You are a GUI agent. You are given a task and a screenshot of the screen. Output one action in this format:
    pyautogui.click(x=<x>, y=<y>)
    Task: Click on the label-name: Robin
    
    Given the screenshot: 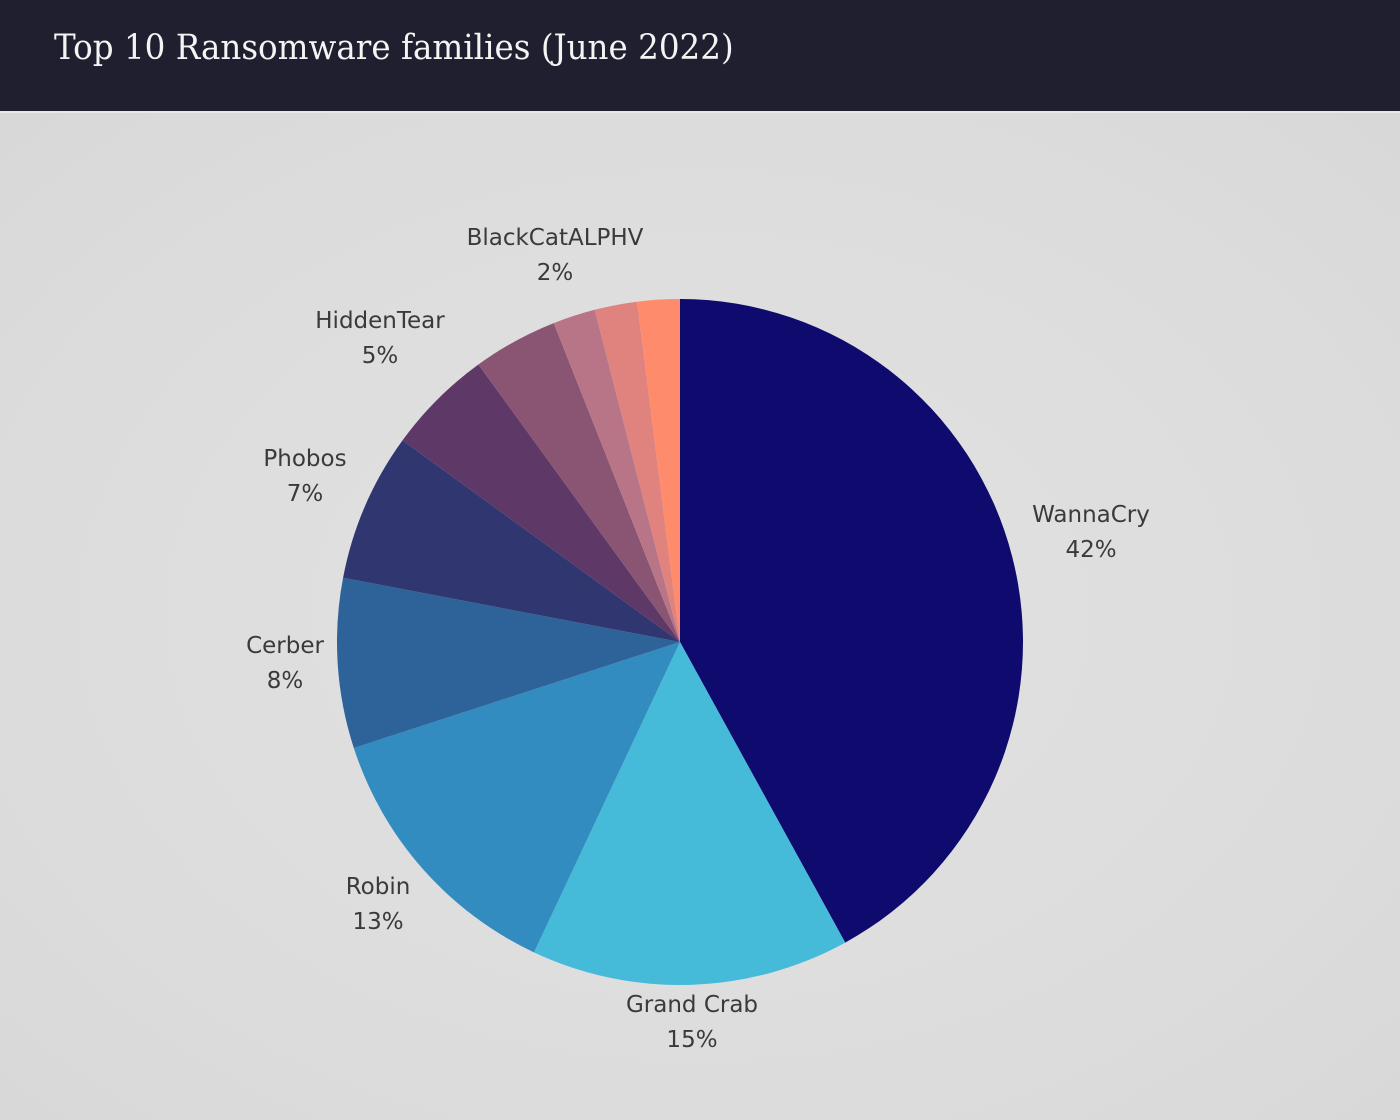 What is the action you would take?
    pyautogui.click(x=378, y=887)
    